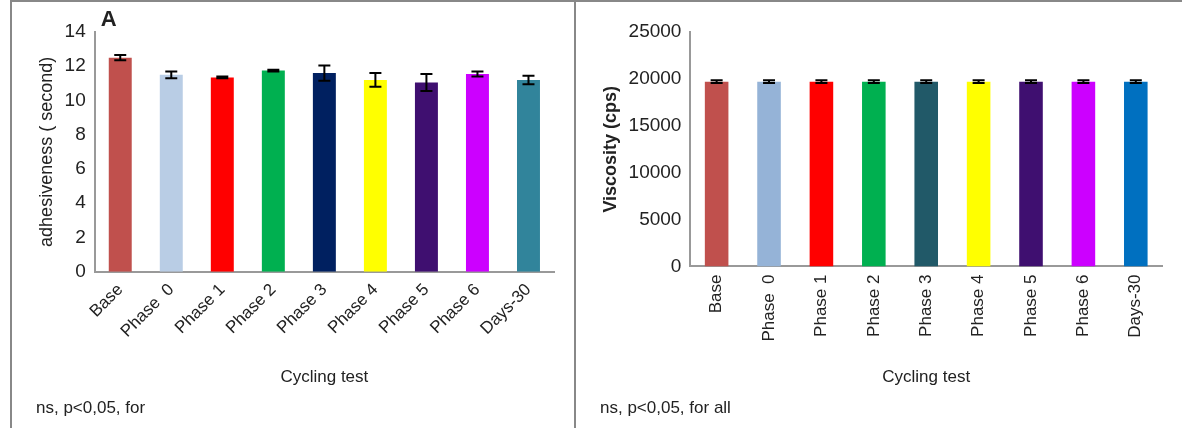 The height and width of the screenshot is (428, 1182). I want to click on x-tick-label: Phase 0, so click(768, 308).